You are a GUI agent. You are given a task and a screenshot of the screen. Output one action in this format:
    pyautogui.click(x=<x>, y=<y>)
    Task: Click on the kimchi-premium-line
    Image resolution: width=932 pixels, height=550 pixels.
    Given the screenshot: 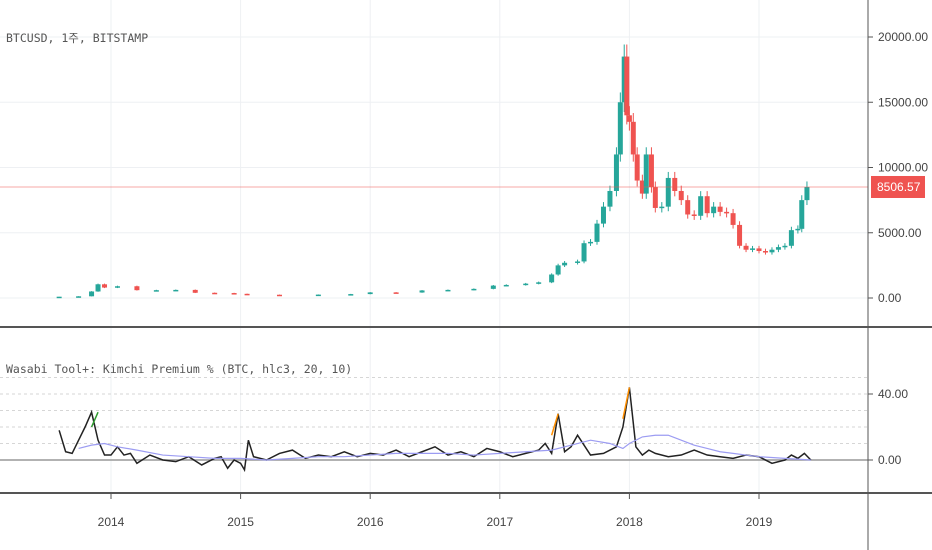 What is the action you would take?
    pyautogui.click(x=435, y=430)
    